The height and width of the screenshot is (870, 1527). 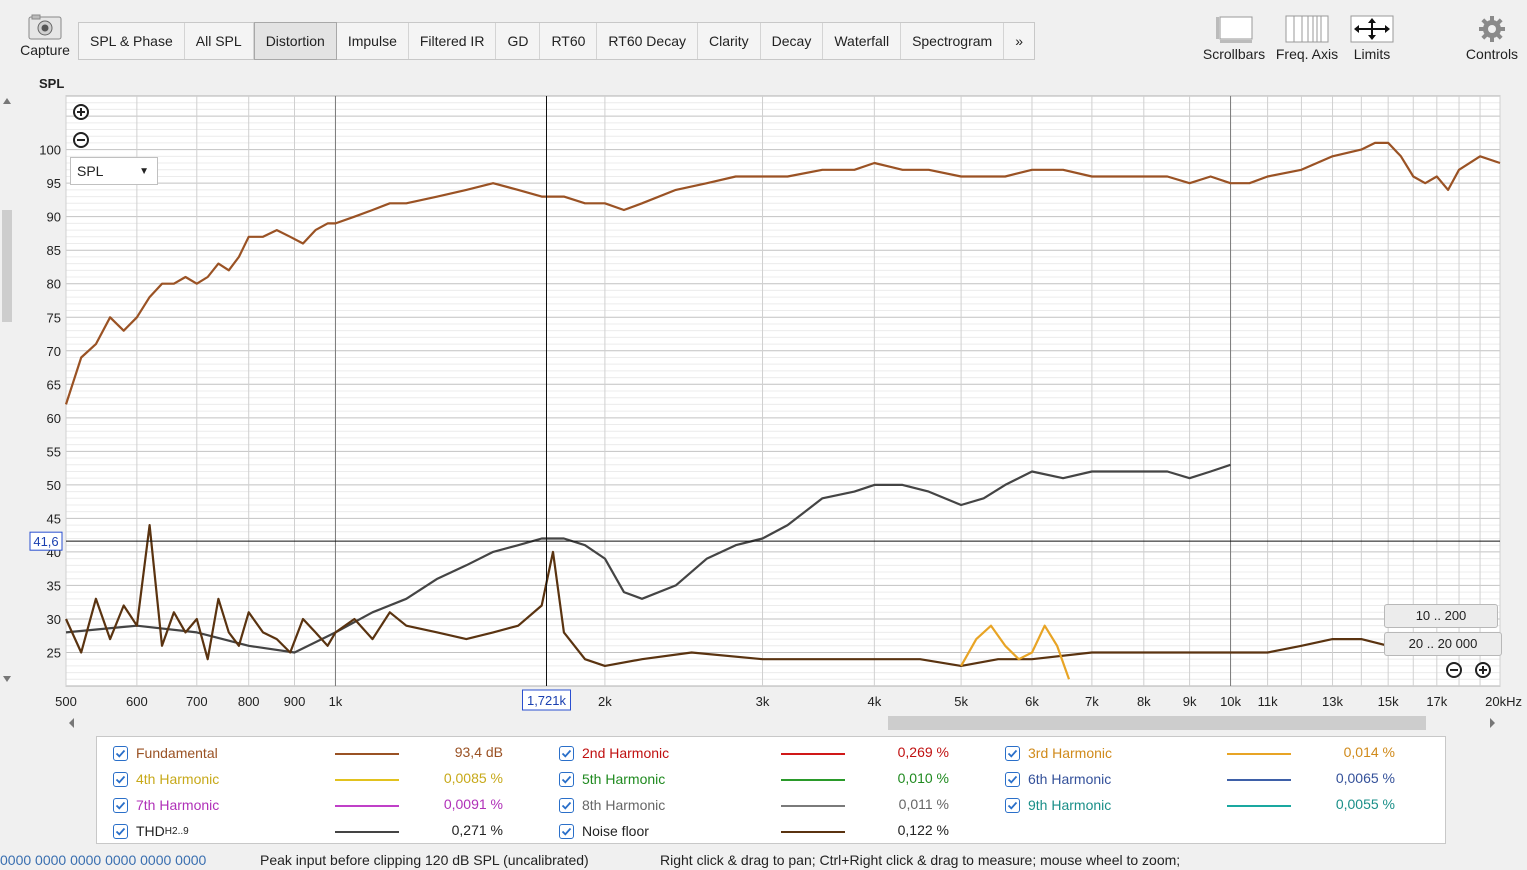 I want to click on series-line-3rd-harmonic, so click(x=1015, y=652).